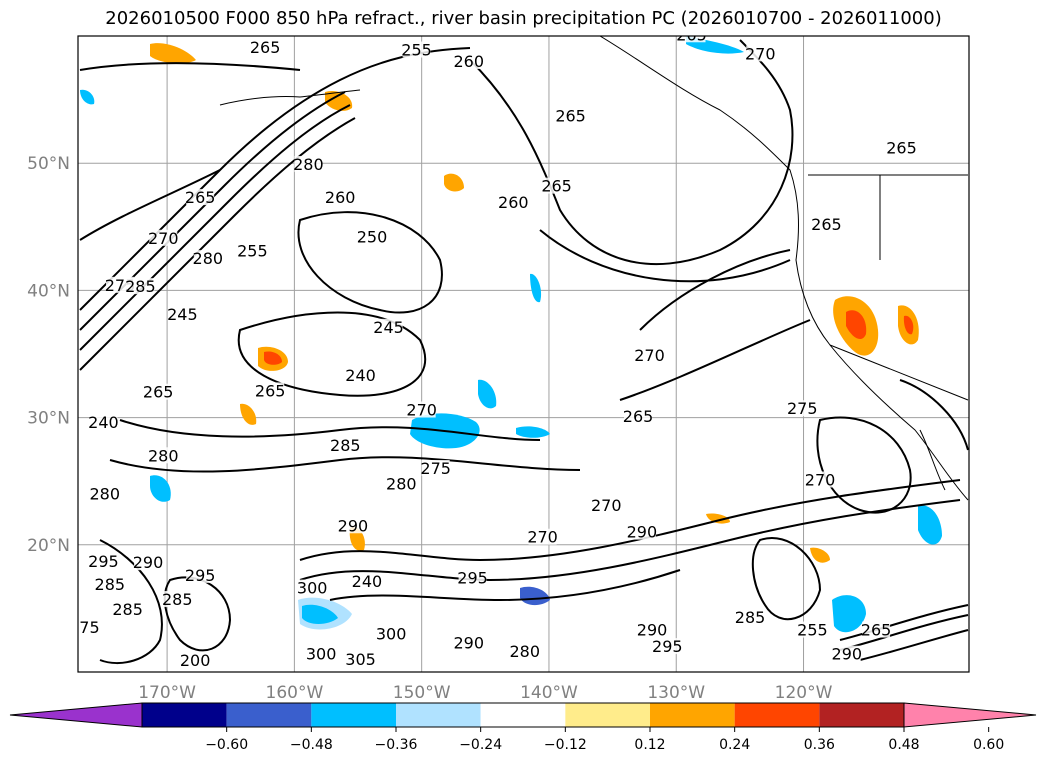 This screenshot has height=765, width=1047. Describe the element at coordinates (76, 715) in the screenshot. I see `colorbar-extend-low` at that location.